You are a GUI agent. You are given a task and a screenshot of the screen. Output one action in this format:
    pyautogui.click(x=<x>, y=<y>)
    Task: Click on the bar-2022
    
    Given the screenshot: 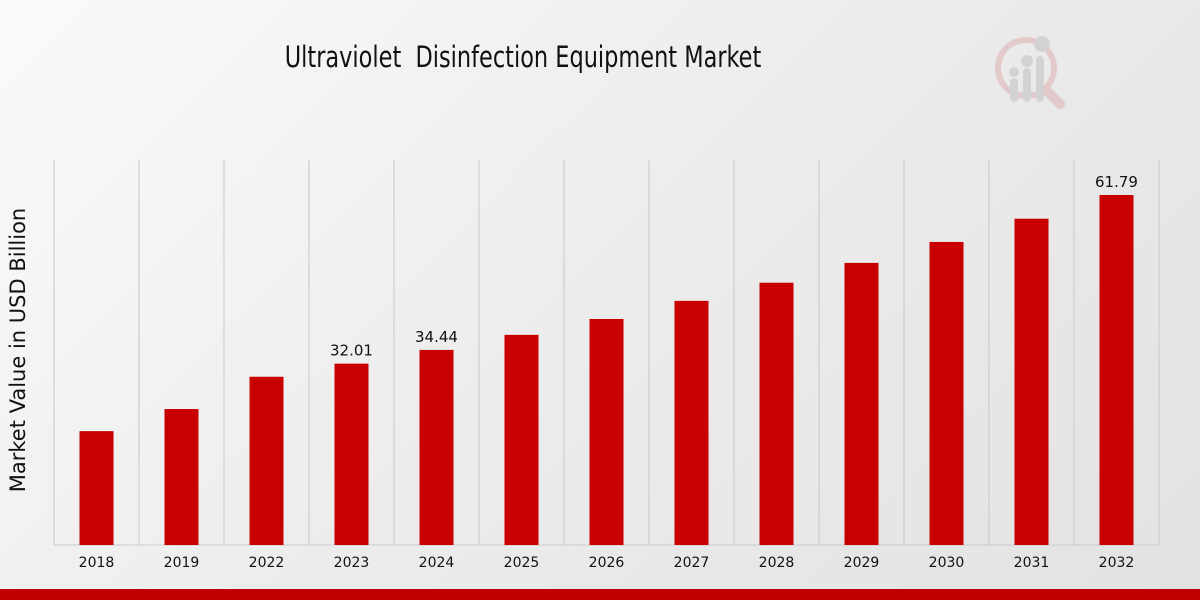 What is the action you would take?
    pyautogui.click(x=266, y=460)
    